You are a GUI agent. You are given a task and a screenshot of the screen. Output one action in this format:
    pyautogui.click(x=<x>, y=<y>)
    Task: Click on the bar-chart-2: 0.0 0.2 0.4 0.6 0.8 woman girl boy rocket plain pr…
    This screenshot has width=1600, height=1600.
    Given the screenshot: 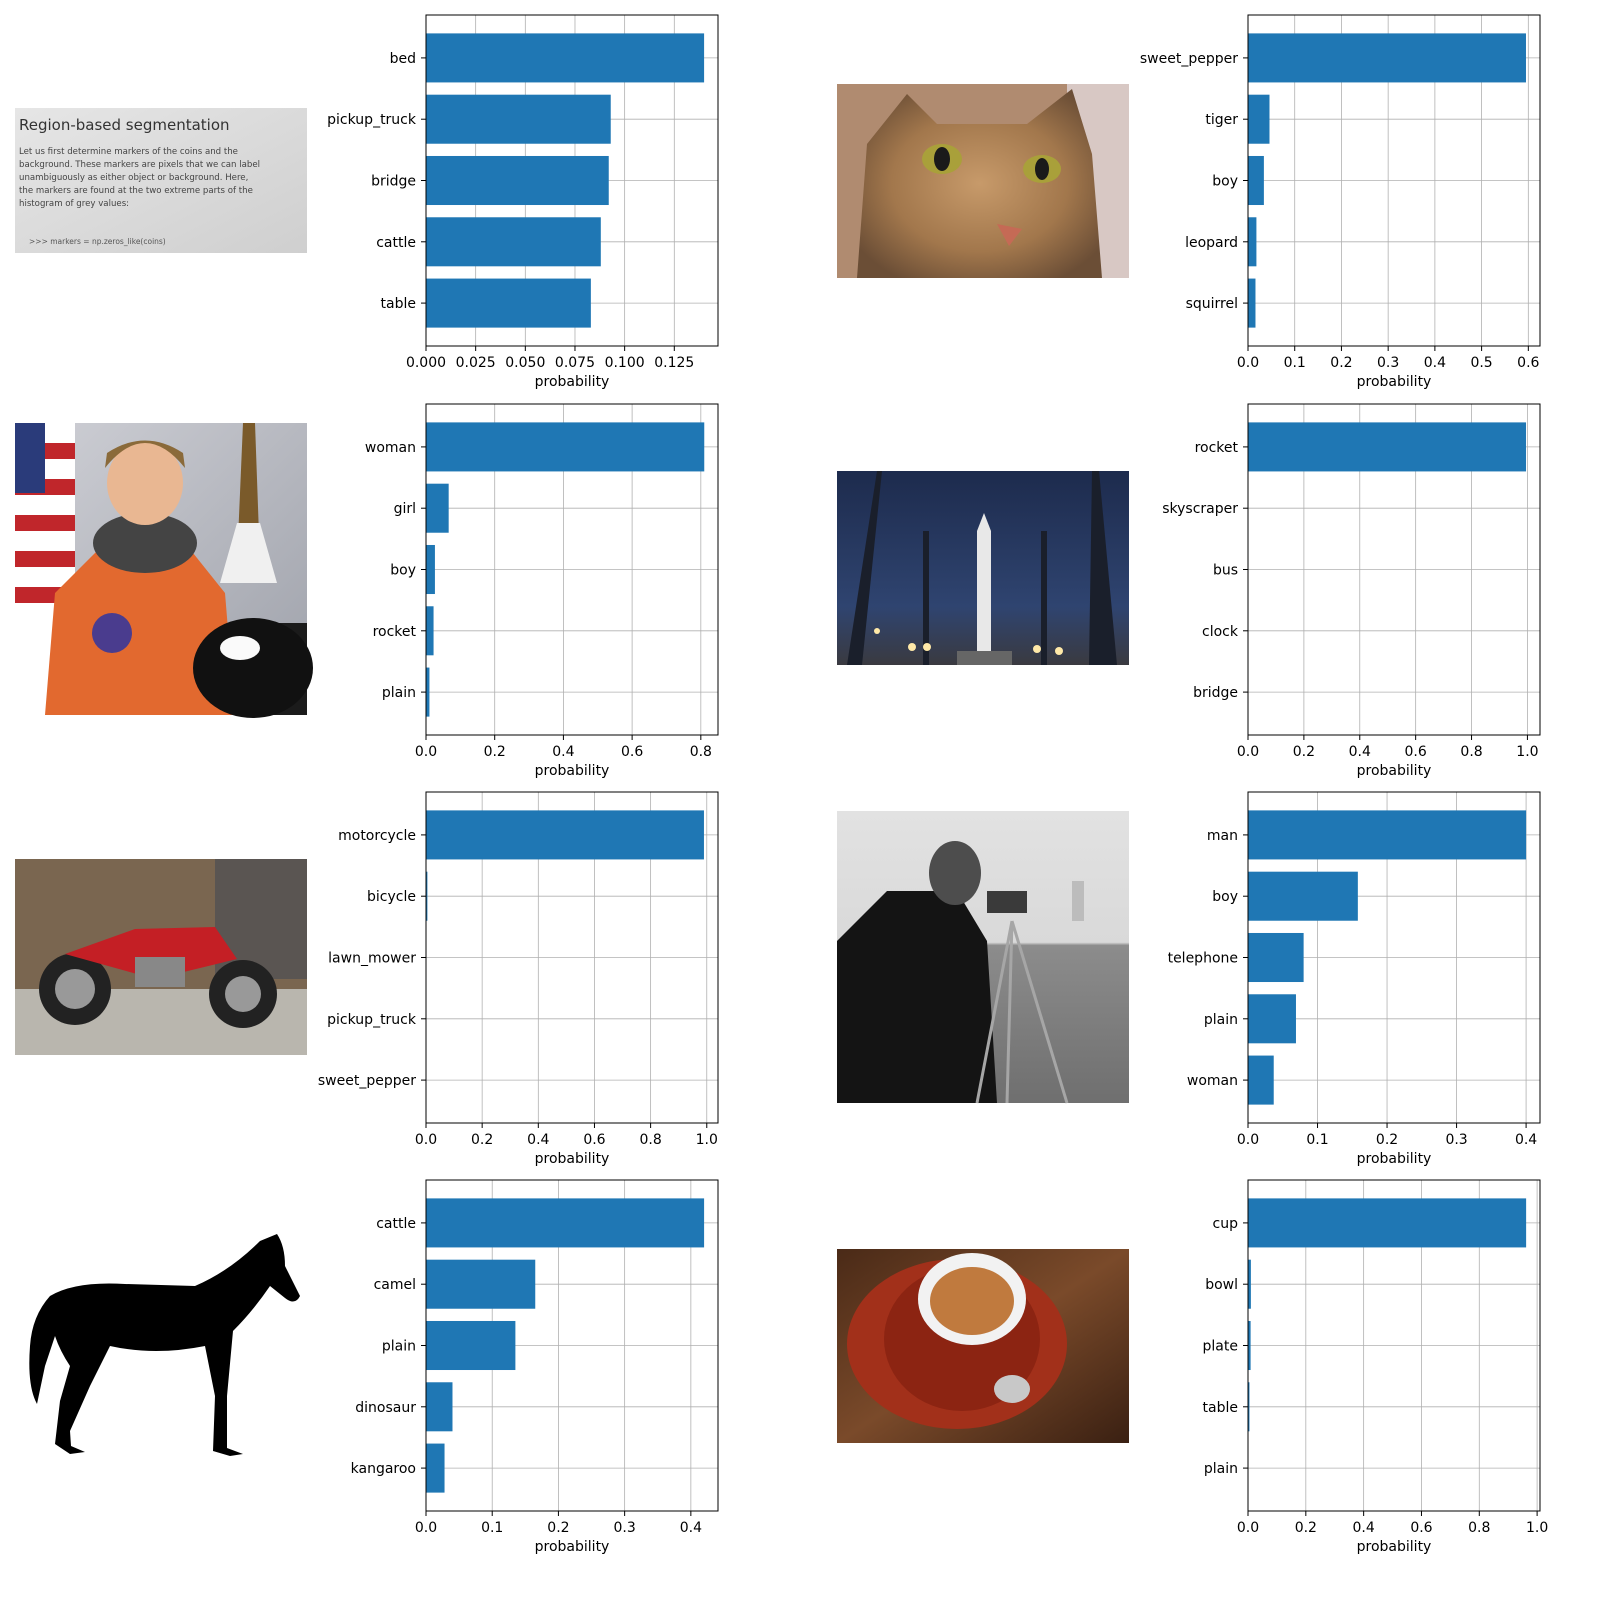 What is the action you would take?
    pyautogui.click(x=542, y=591)
    